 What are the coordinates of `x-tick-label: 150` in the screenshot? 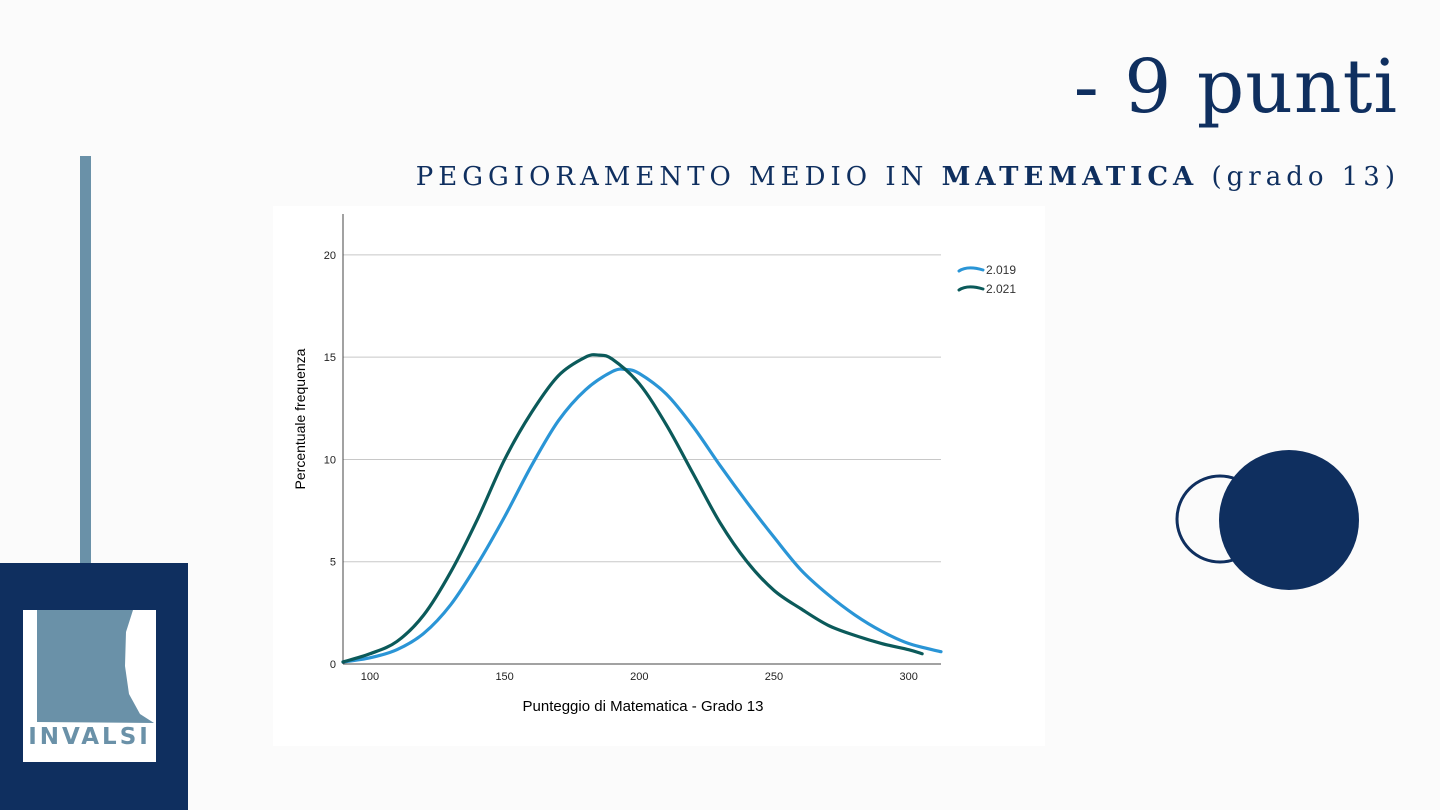 It's located at (504, 677).